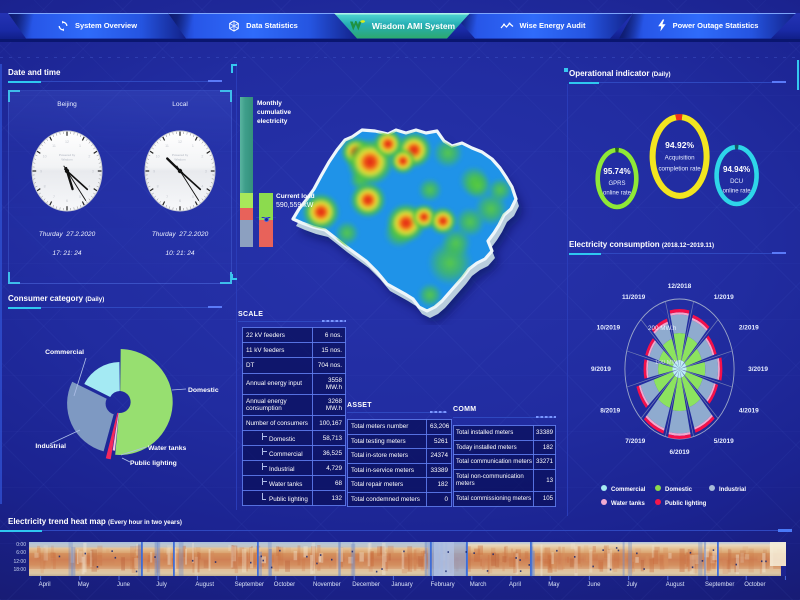 This screenshot has width=800, height=600. I want to click on svg-text: Acquisition, so click(680, 158).